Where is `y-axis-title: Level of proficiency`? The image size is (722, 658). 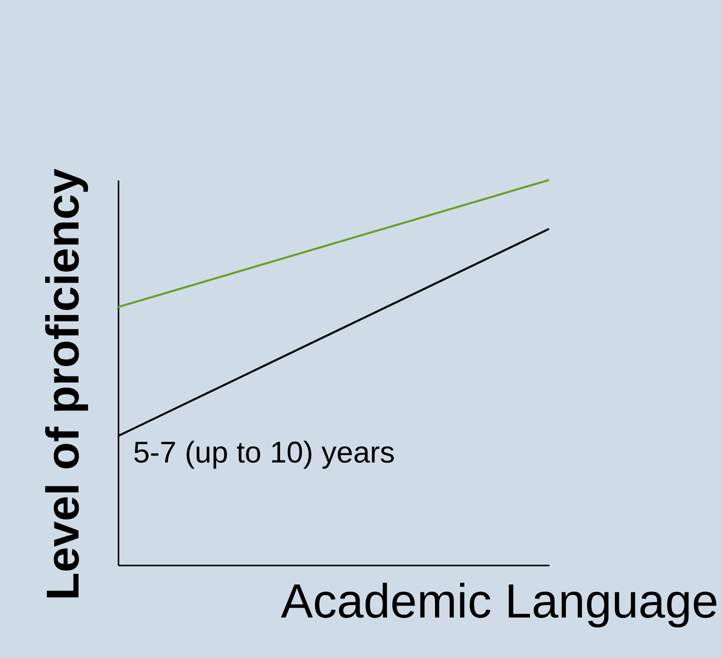
y-axis-title: Level of proficiency is located at coordinates (62, 384).